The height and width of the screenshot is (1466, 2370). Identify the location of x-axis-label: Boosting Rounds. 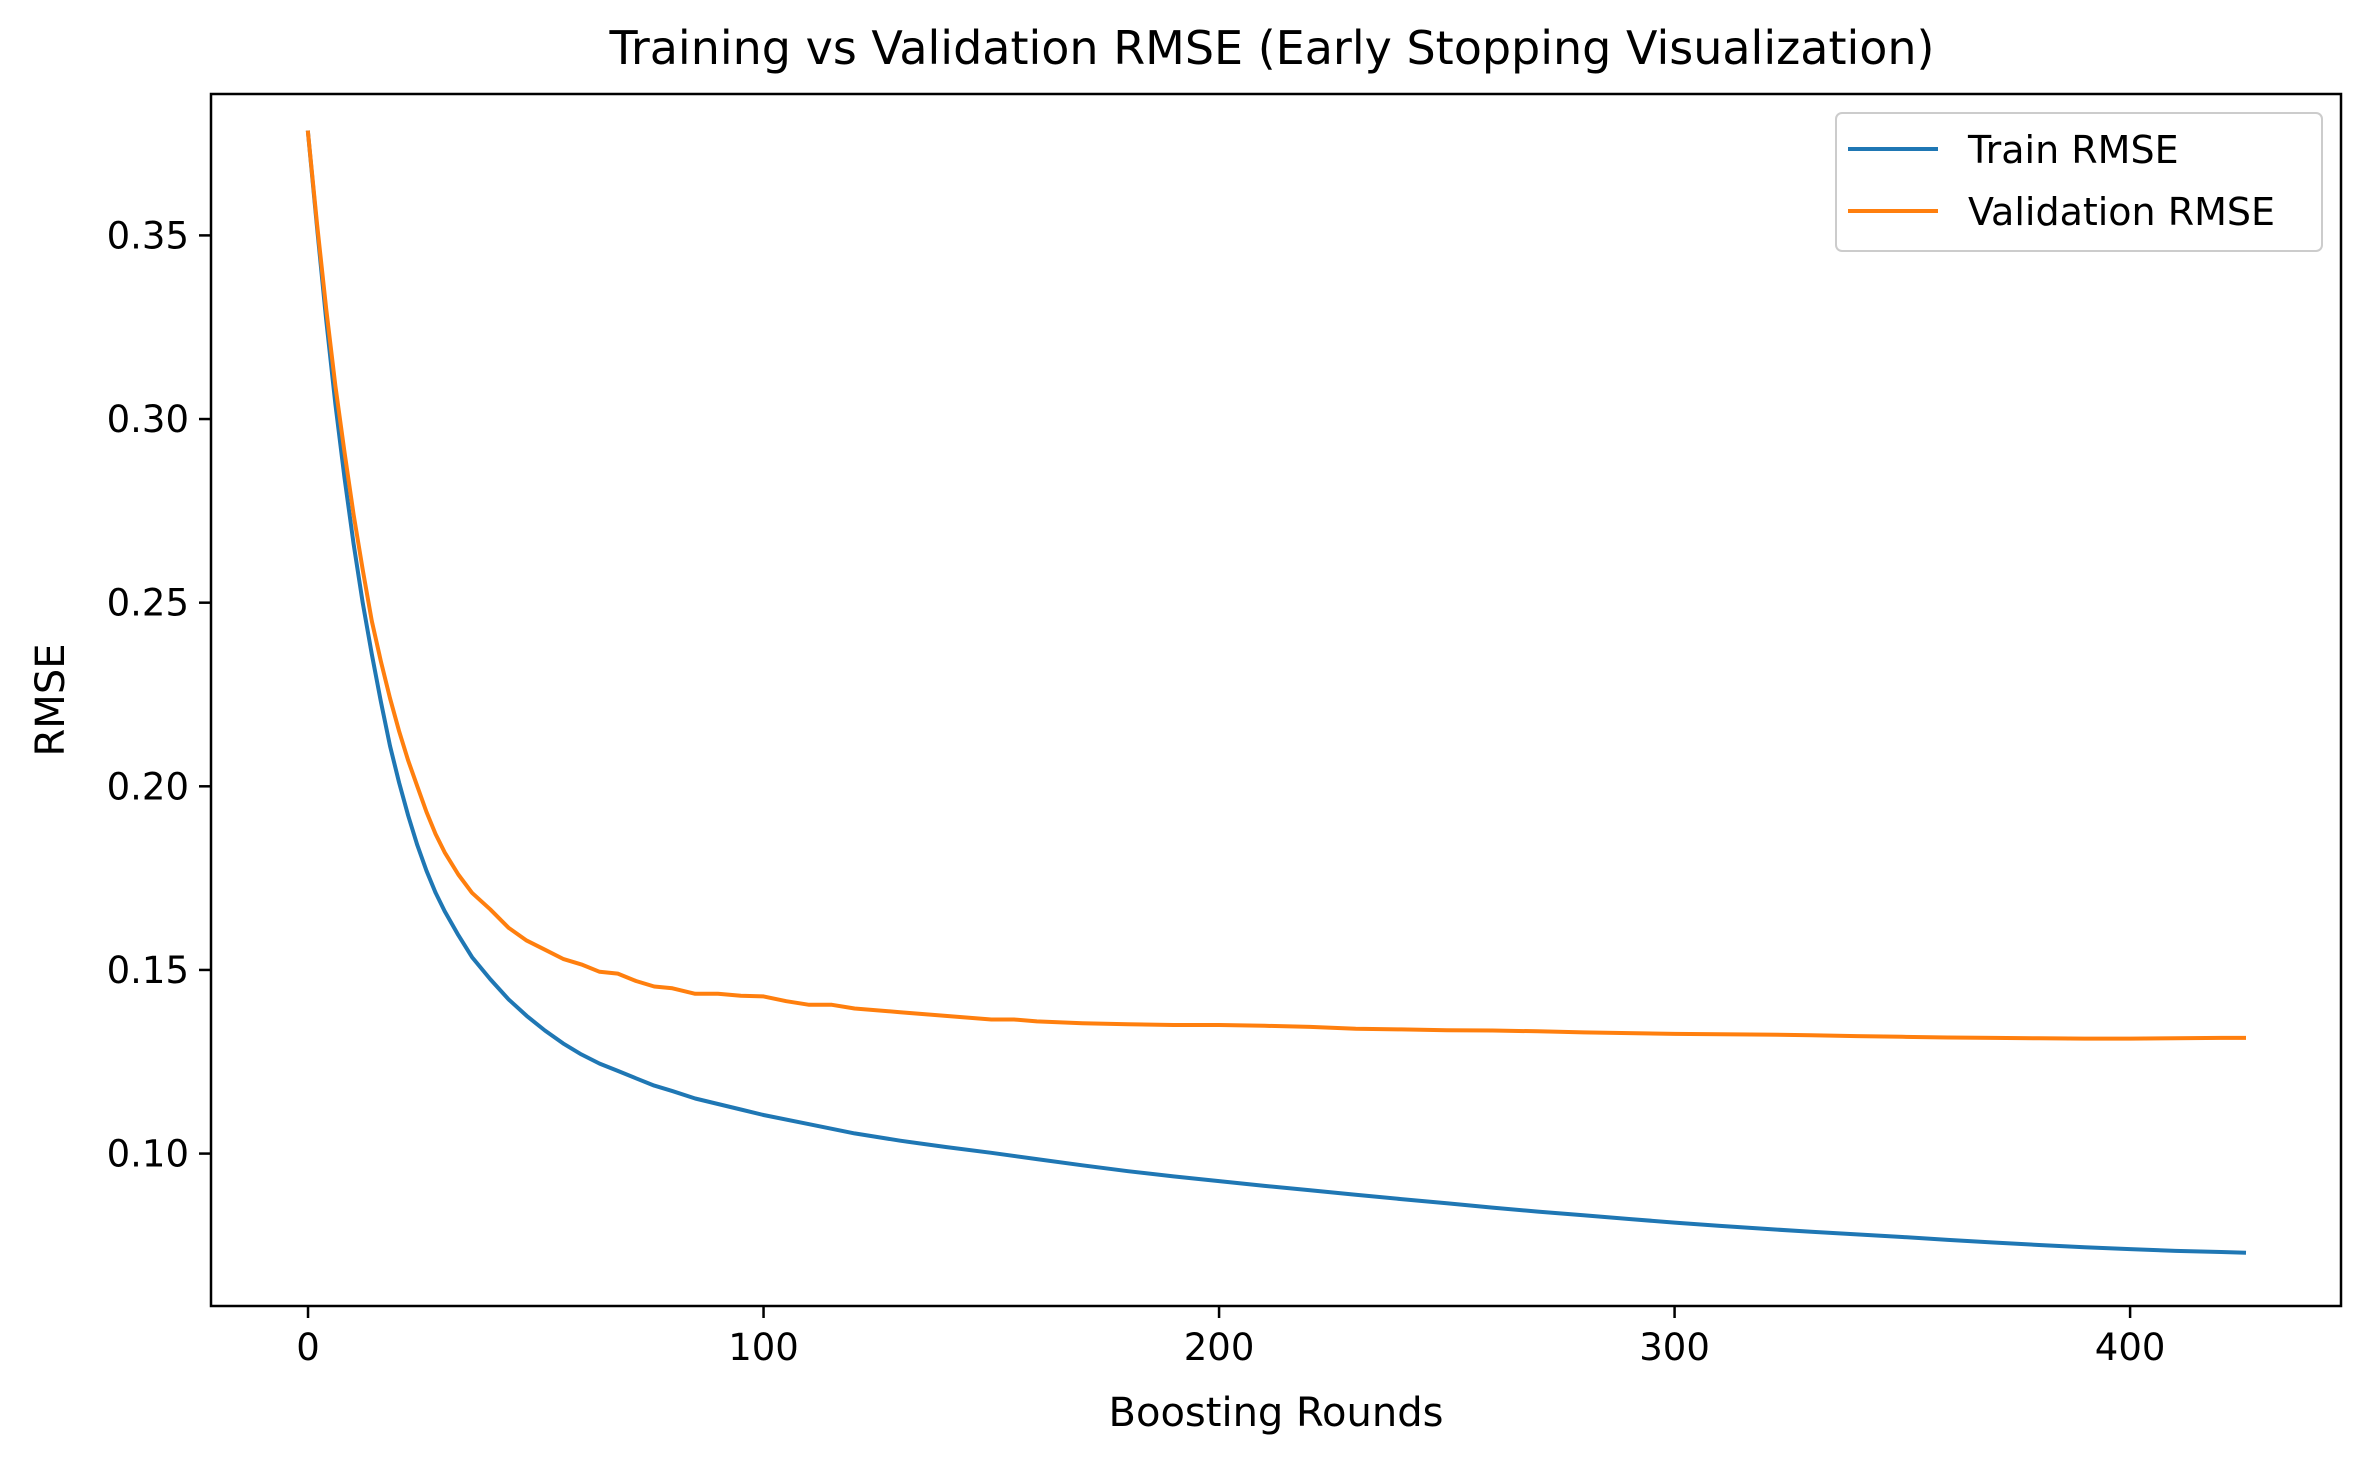
(1276, 1413).